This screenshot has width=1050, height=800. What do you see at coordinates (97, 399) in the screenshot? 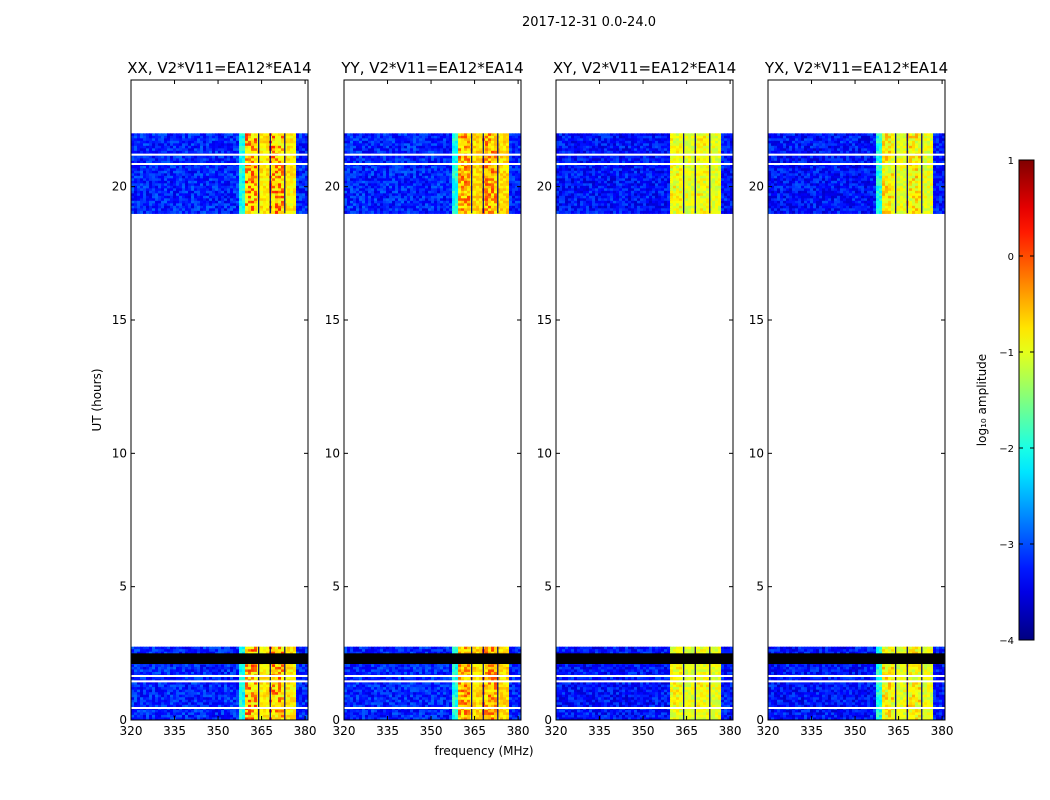
I see `y-axis-label: UT (hours)` at bounding box center [97, 399].